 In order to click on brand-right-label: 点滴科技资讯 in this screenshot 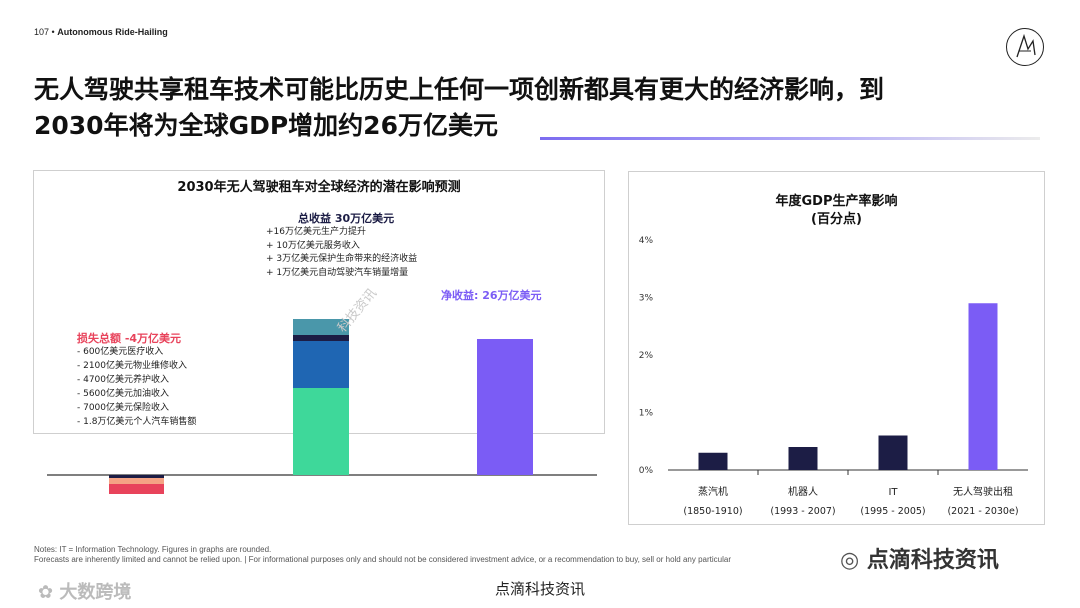, I will do `click(932, 560)`.